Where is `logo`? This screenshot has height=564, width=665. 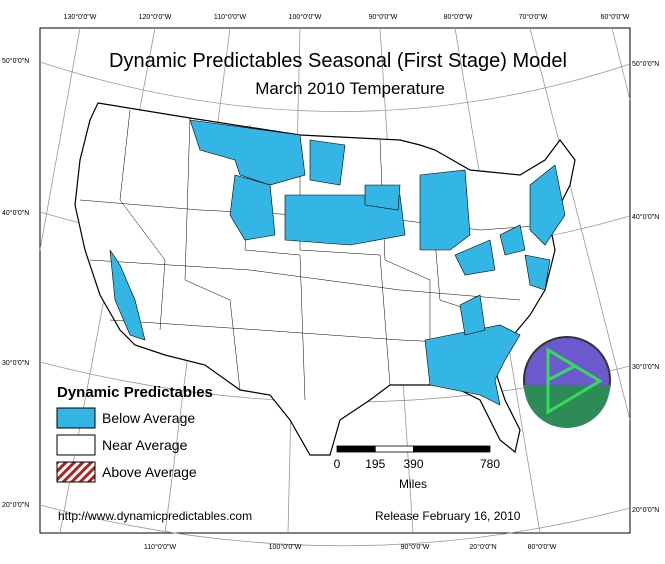
logo is located at coordinates (567, 382).